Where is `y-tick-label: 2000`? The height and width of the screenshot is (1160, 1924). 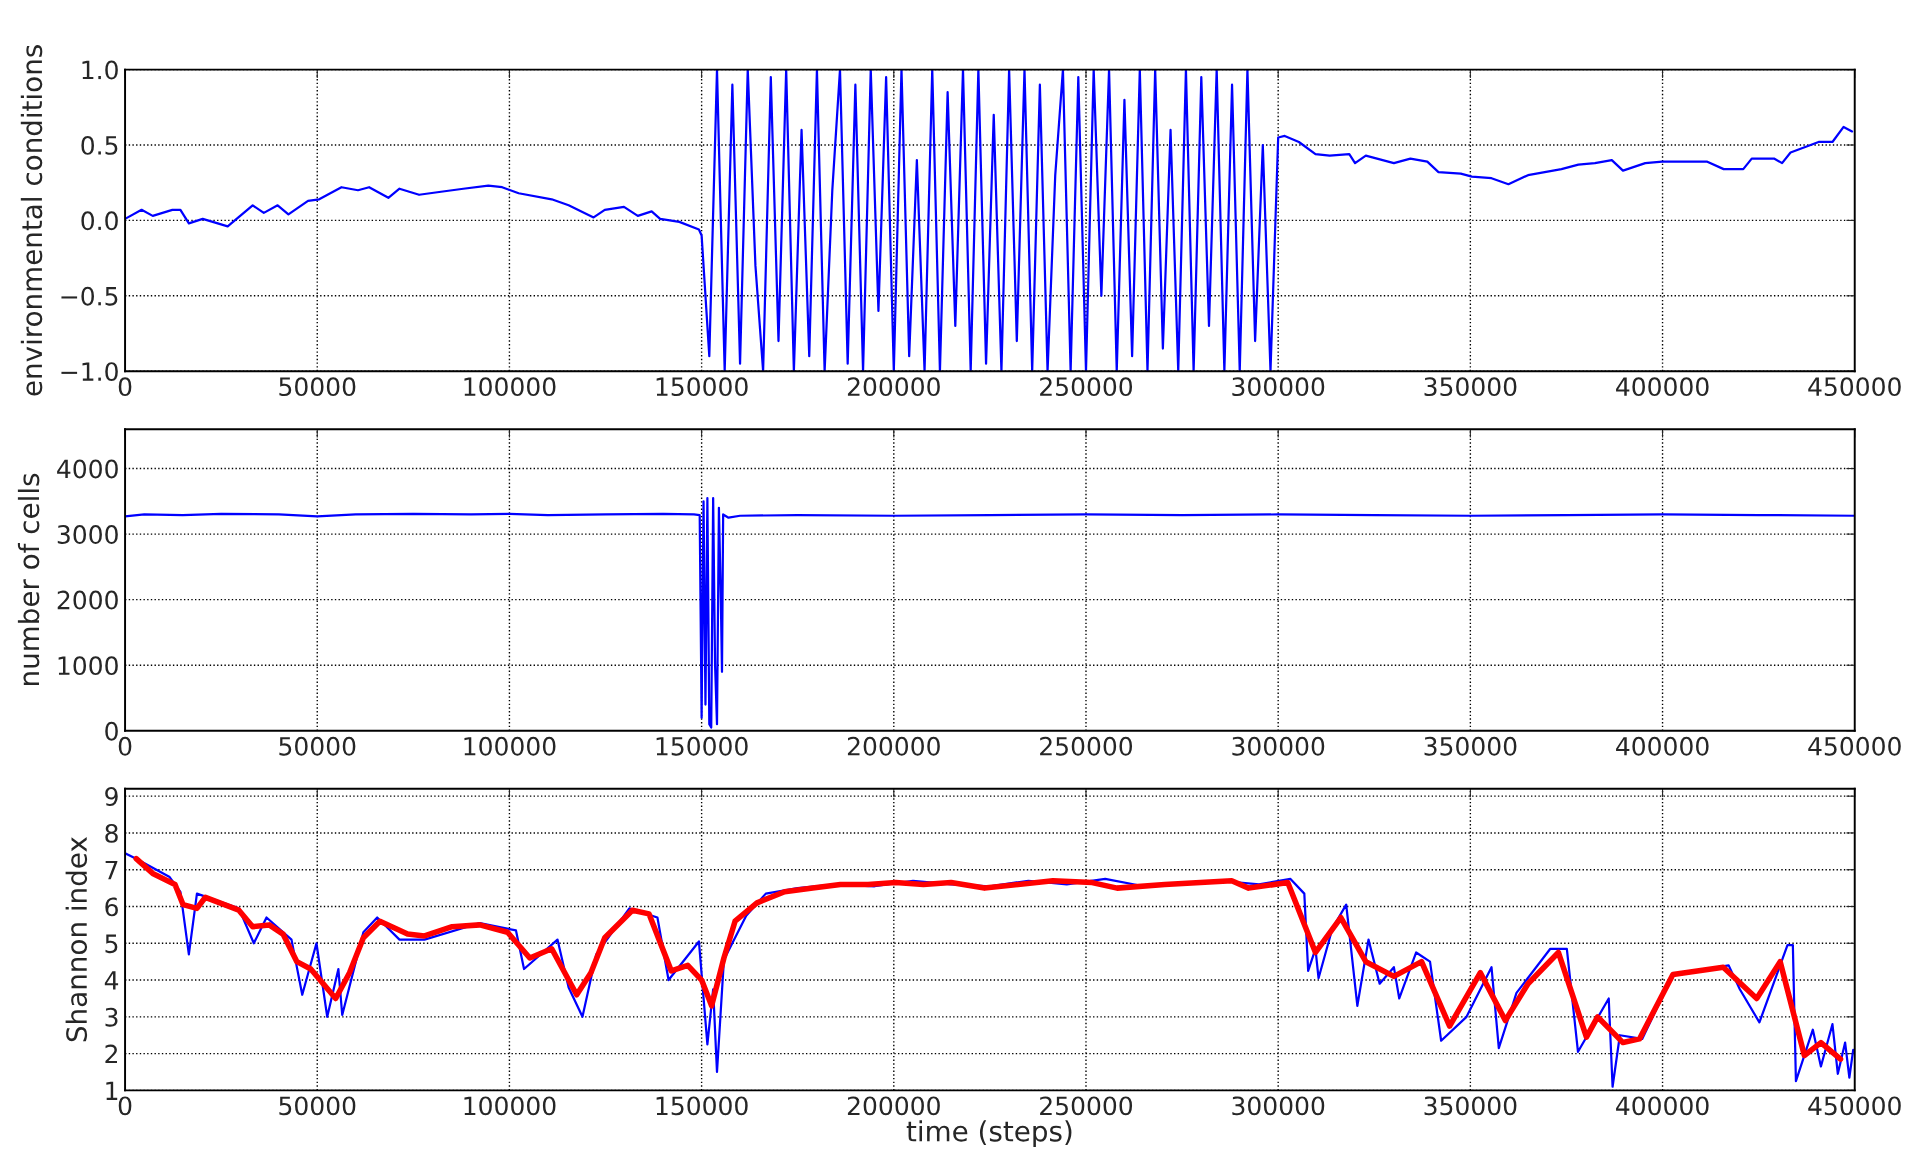 y-tick-label: 2000 is located at coordinates (87, 600).